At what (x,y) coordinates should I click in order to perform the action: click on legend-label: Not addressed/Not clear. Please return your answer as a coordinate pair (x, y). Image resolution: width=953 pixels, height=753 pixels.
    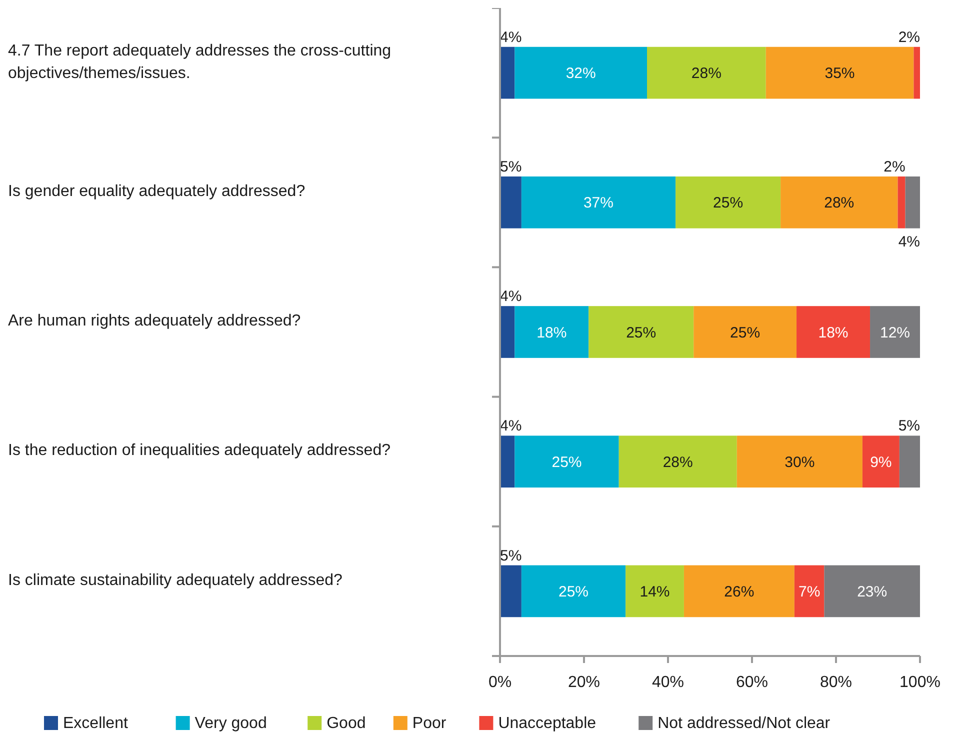
    Looking at the image, I should click on (744, 723).